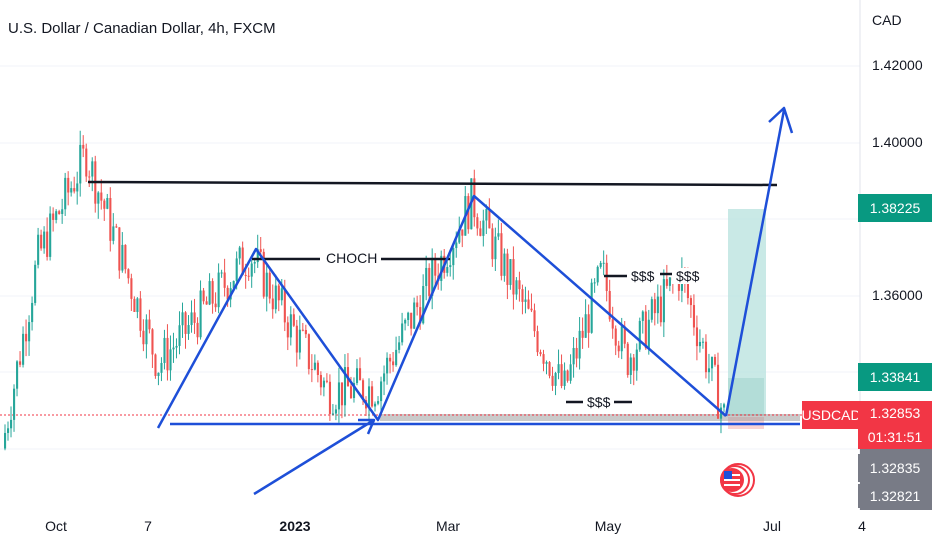 The image size is (932, 550). I want to click on liquidity-label-3: $$$, so click(599, 402).